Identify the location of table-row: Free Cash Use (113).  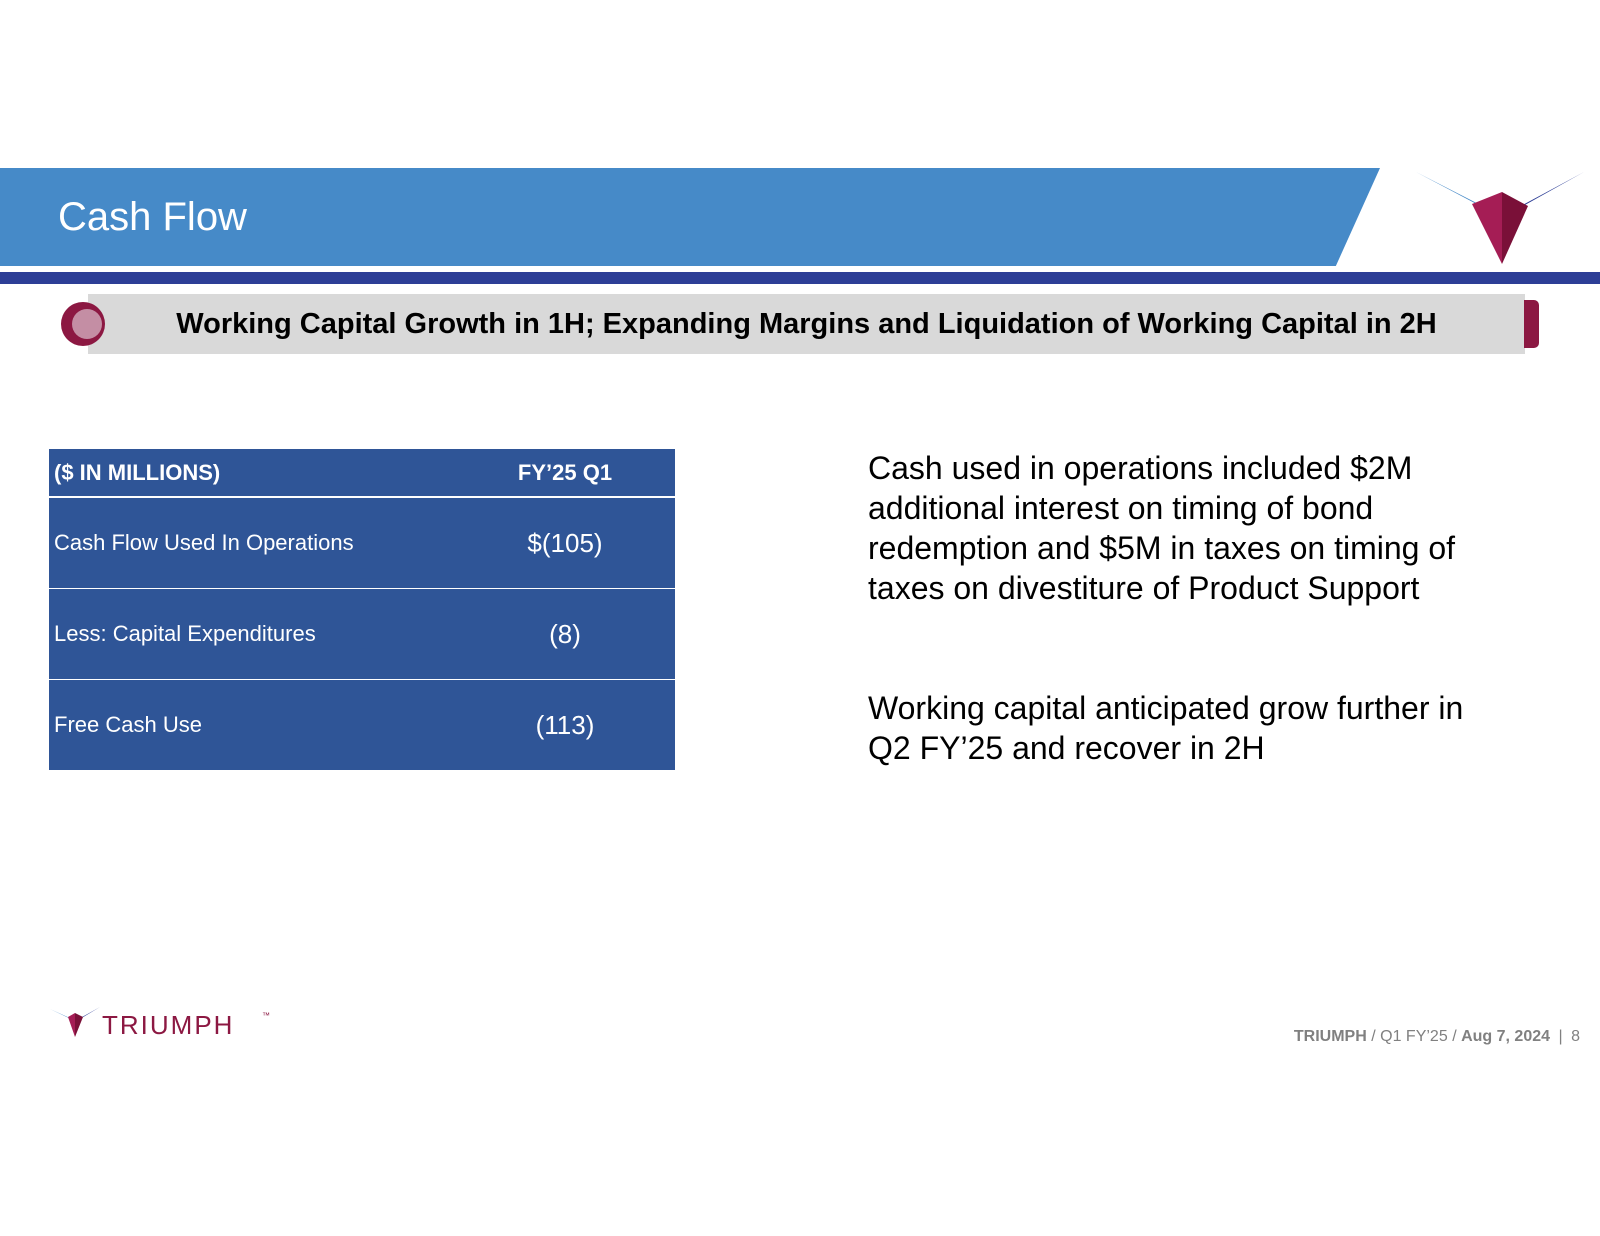
(362, 725).